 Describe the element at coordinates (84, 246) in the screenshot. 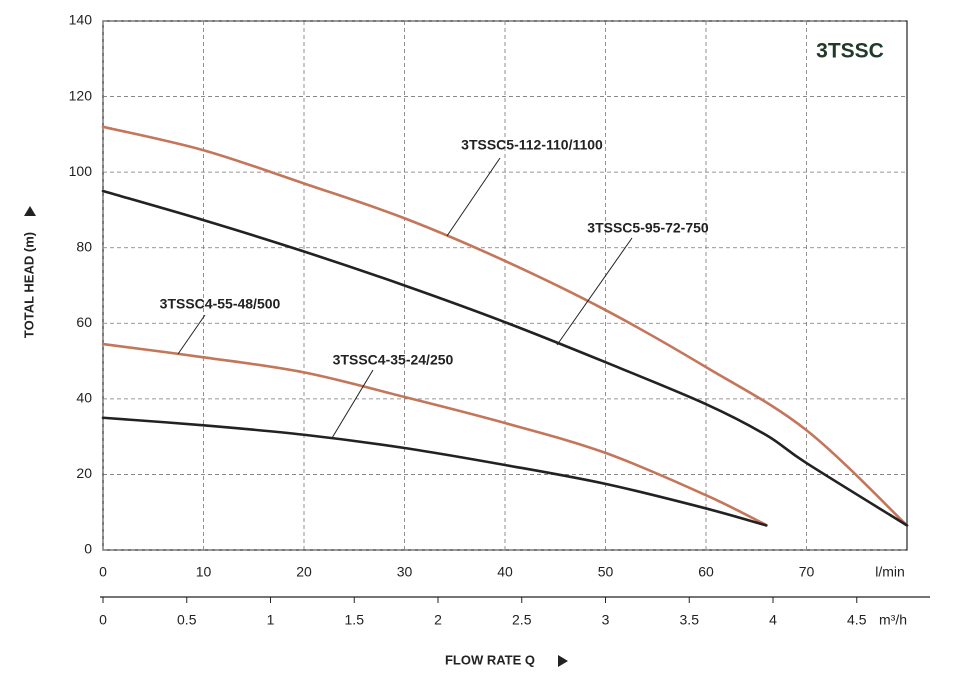

I see `y-tick-label: 80` at that location.